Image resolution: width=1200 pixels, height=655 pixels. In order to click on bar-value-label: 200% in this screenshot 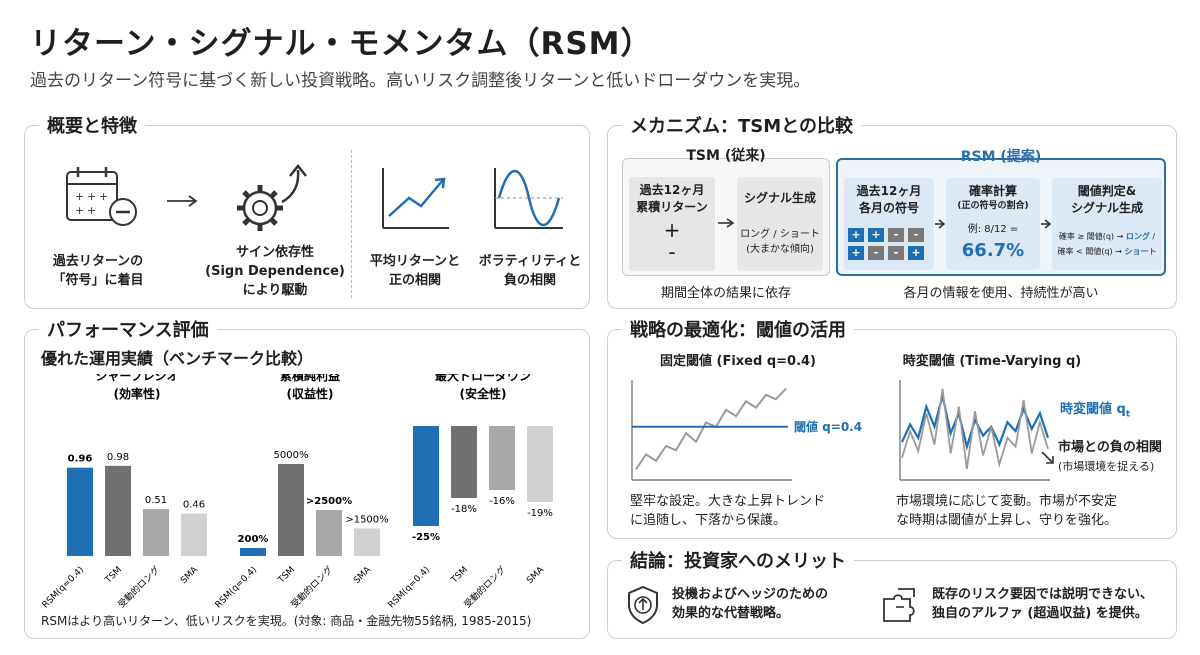, I will do `click(253, 539)`.